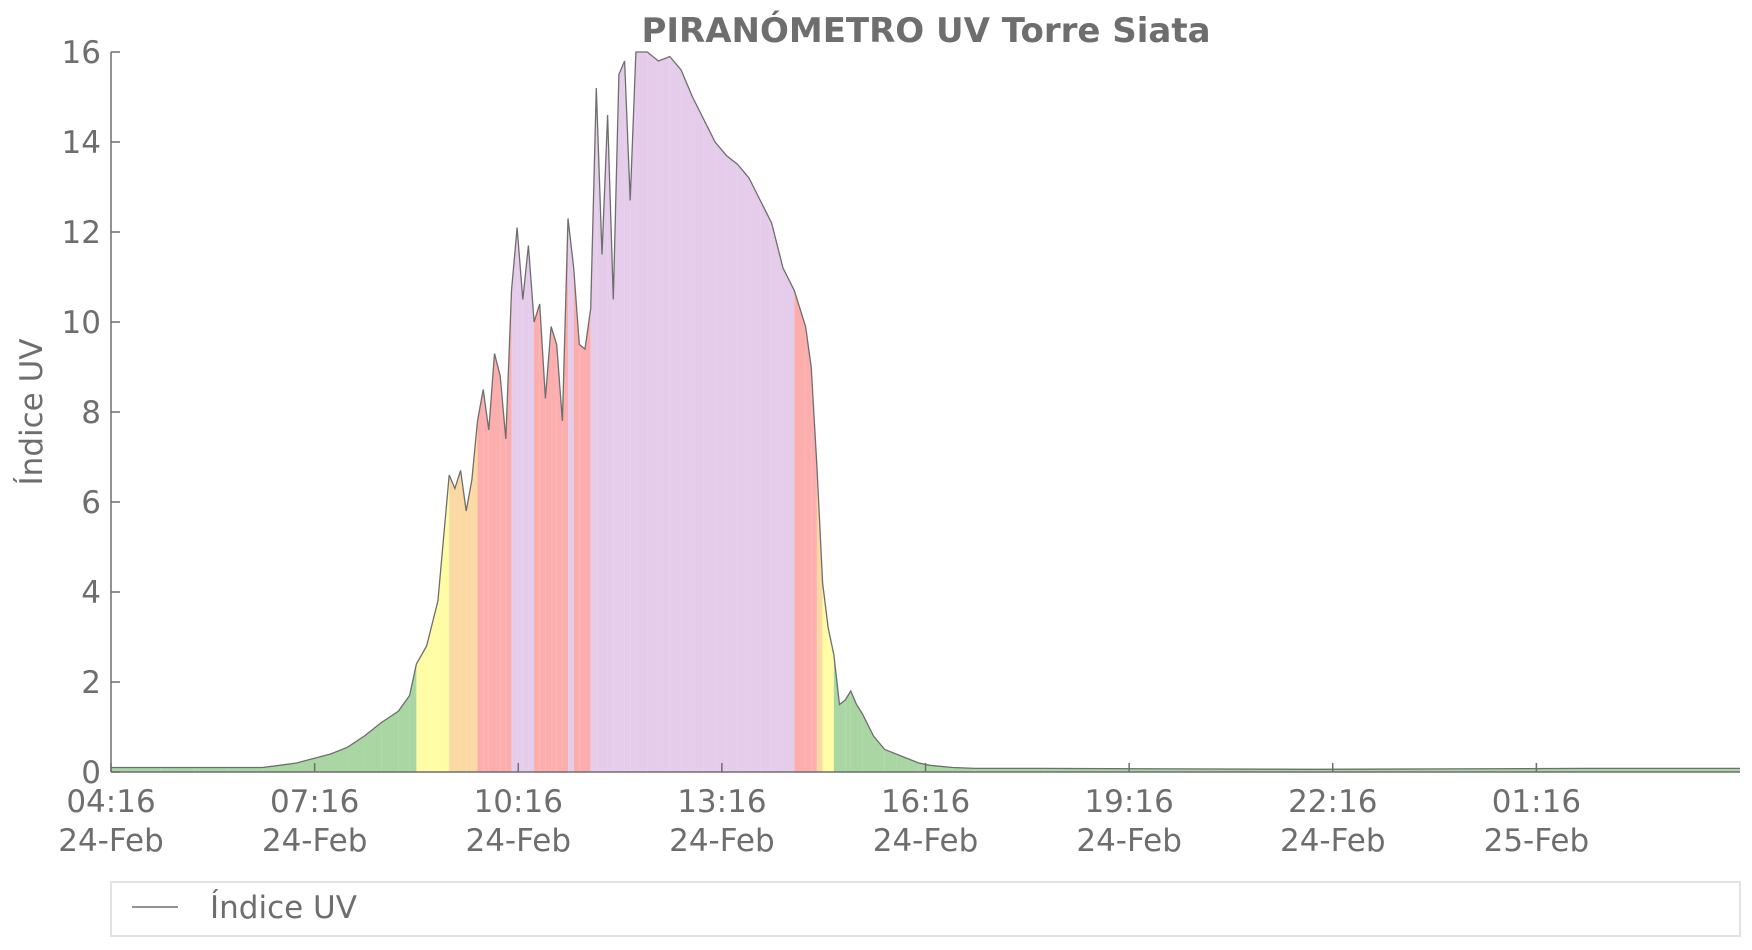  Describe the element at coordinates (81, 53) in the screenshot. I see `y-tick-label: 16` at that location.